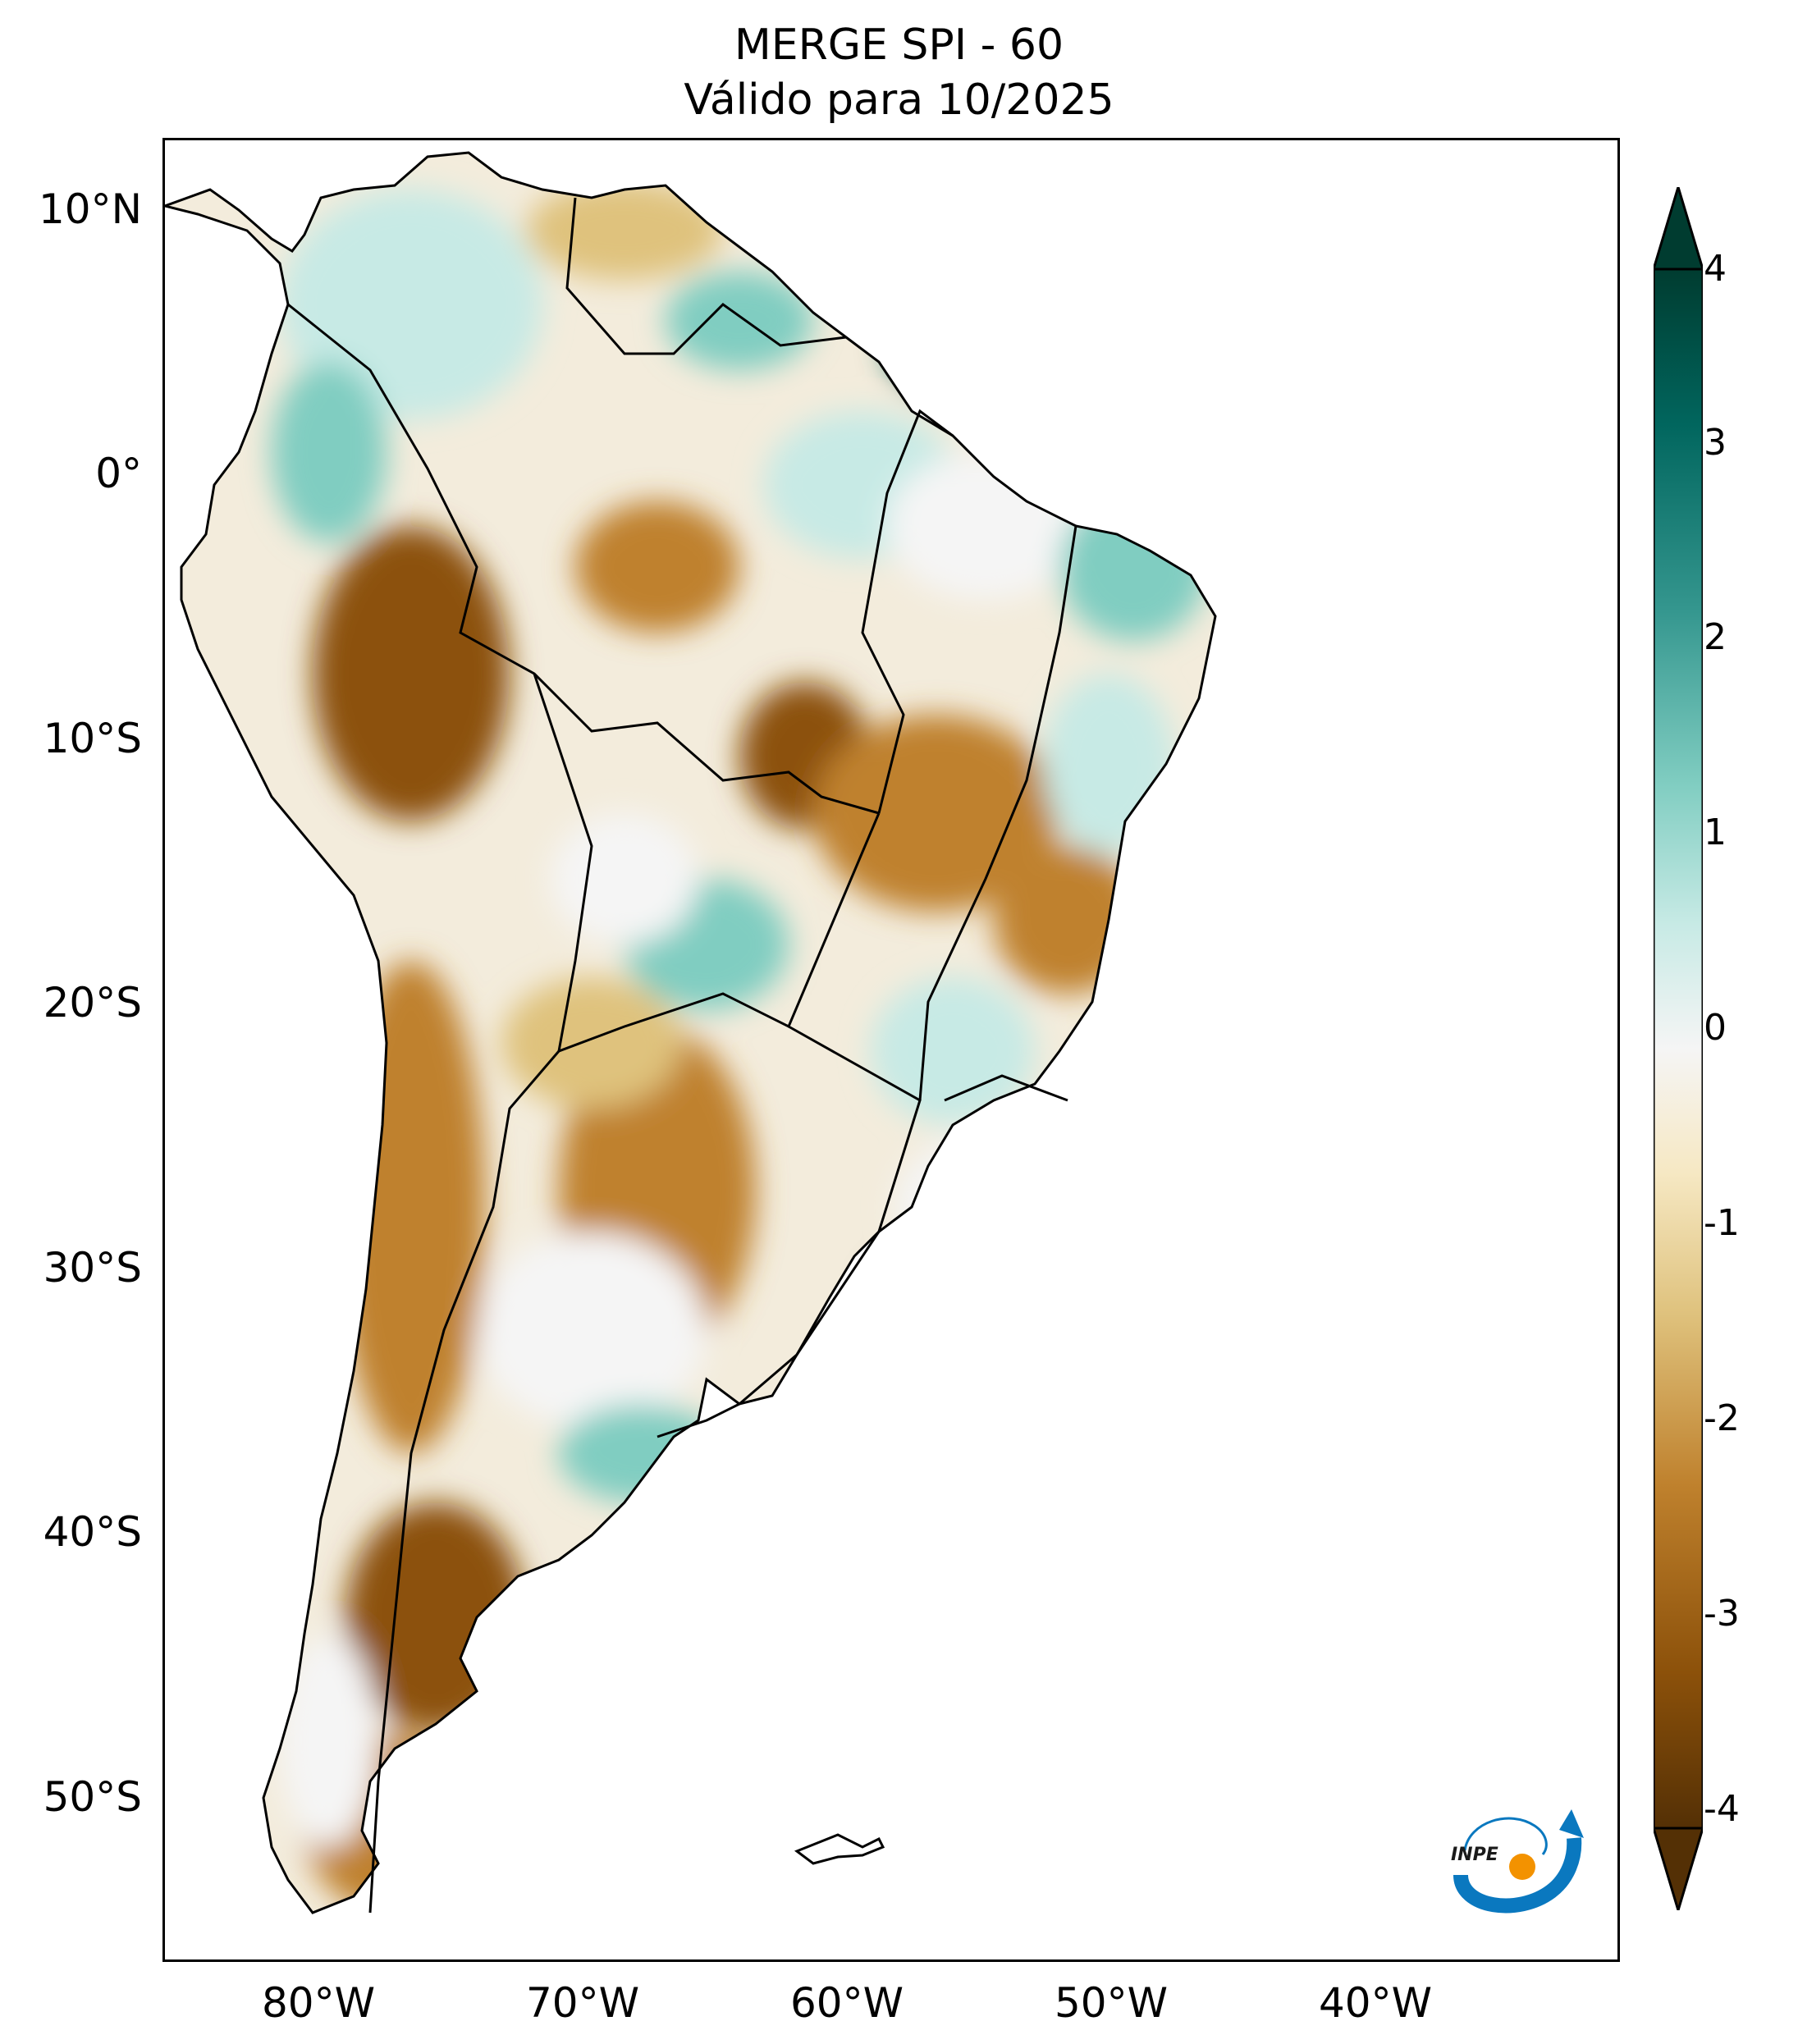 Image resolution: width=1798 pixels, height=2044 pixels. Describe the element at coordinates (899, 100) in the screenshot. I see `map-subtitle: Válido para 10/2025` at that location.